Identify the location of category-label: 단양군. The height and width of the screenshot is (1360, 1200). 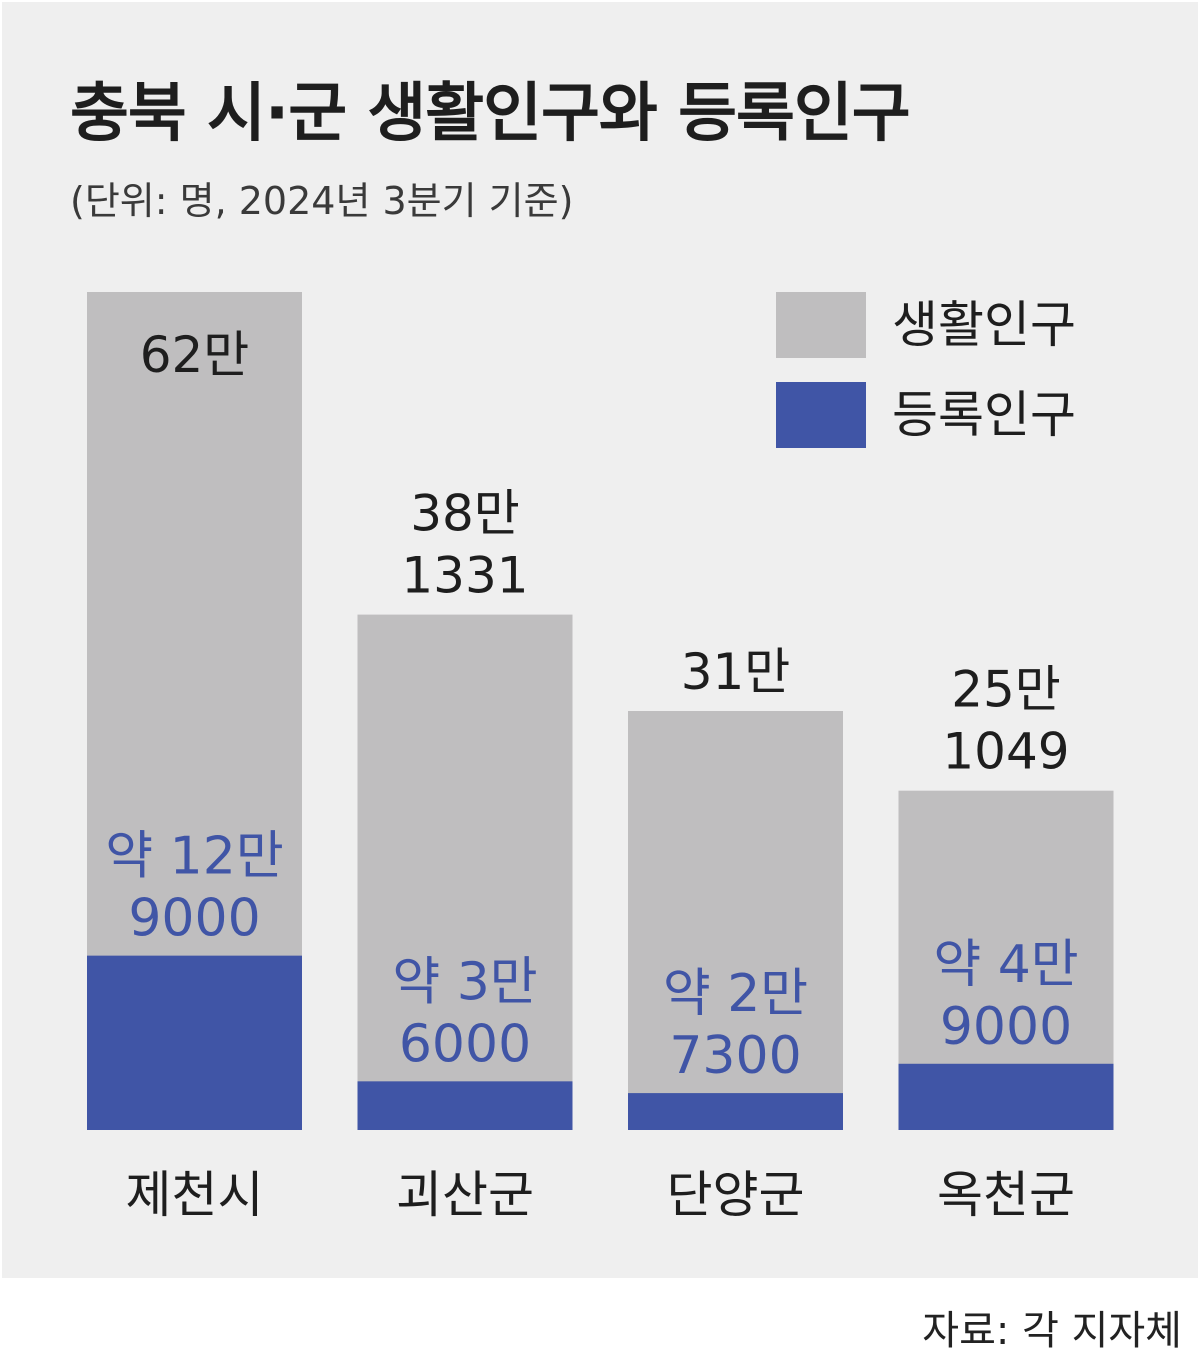
(736, 1195).